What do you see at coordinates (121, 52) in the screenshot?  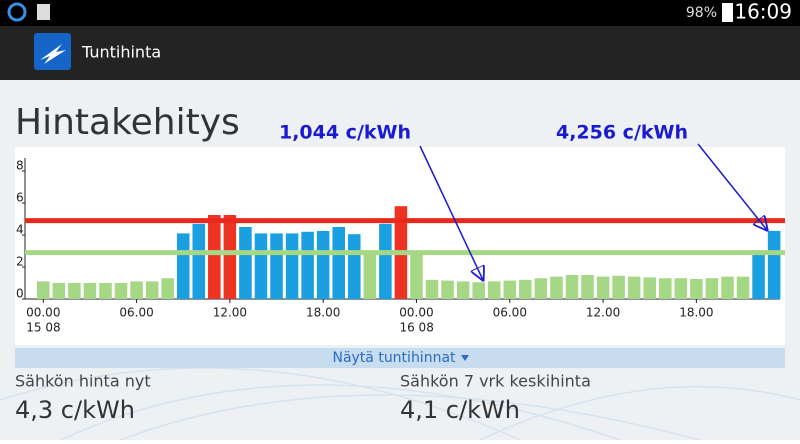 I see `app-title: Tuntihinta` at bounding box center [121, 52].